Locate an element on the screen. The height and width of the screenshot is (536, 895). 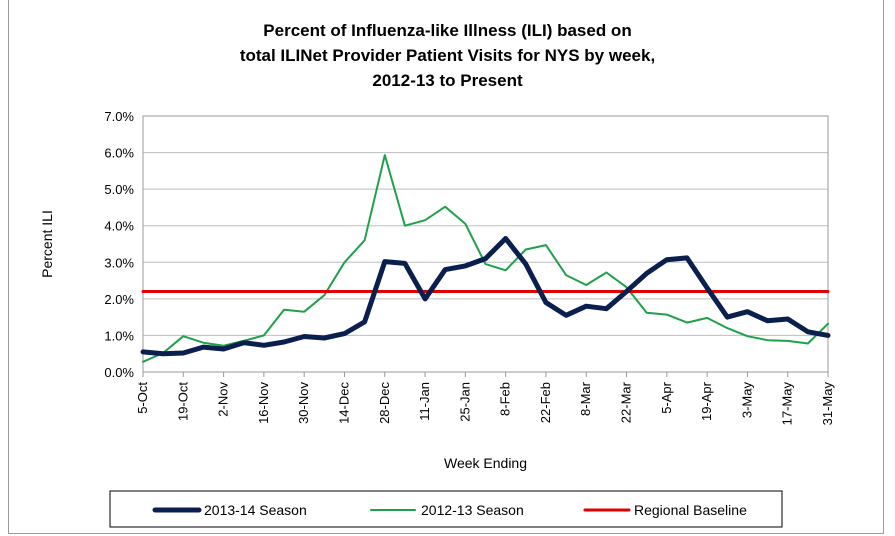
y-tick-label: 6.0% is located at coordinates (119, 153).